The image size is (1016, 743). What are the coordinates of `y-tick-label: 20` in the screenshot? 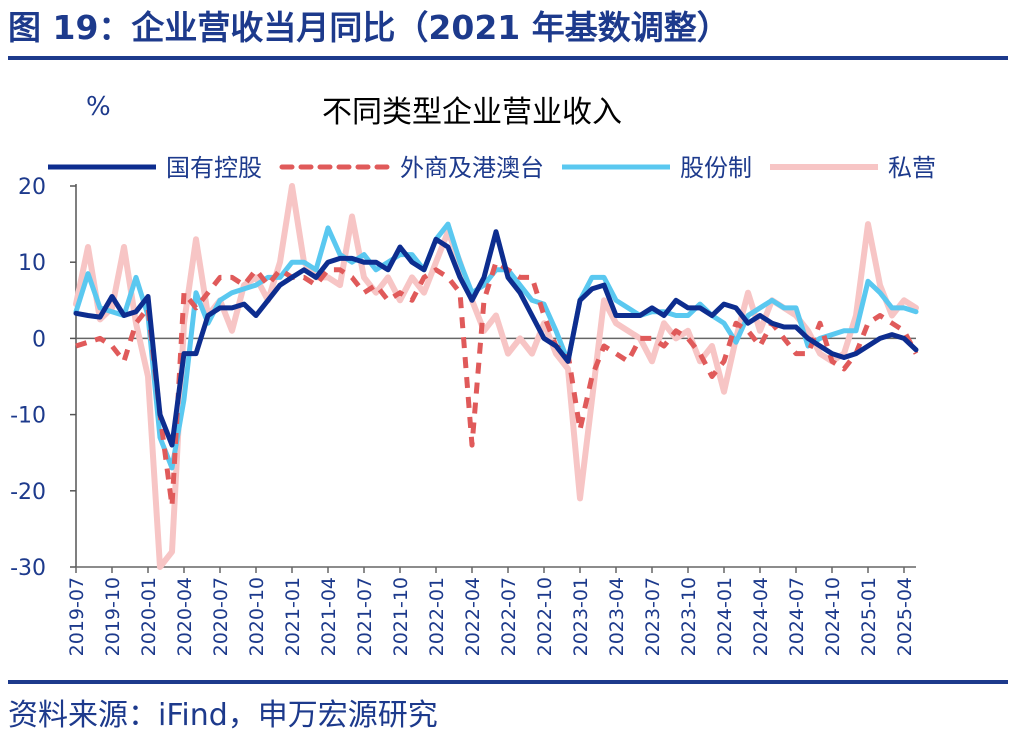 It's located at (32, 187).